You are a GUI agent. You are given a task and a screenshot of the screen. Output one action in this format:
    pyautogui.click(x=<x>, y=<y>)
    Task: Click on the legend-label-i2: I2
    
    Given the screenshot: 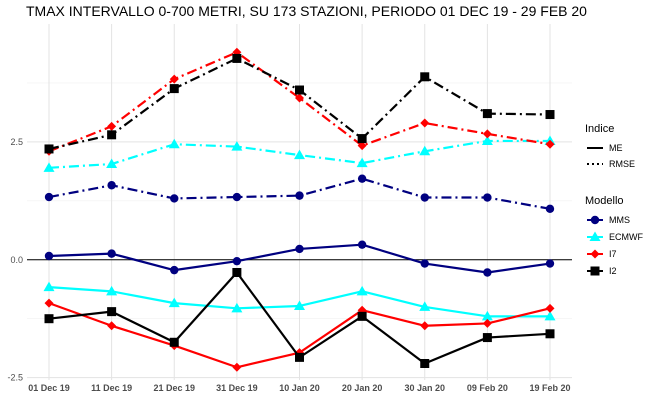 What is the action you would take?
    pyautogui.click(x=613, y=271)
    